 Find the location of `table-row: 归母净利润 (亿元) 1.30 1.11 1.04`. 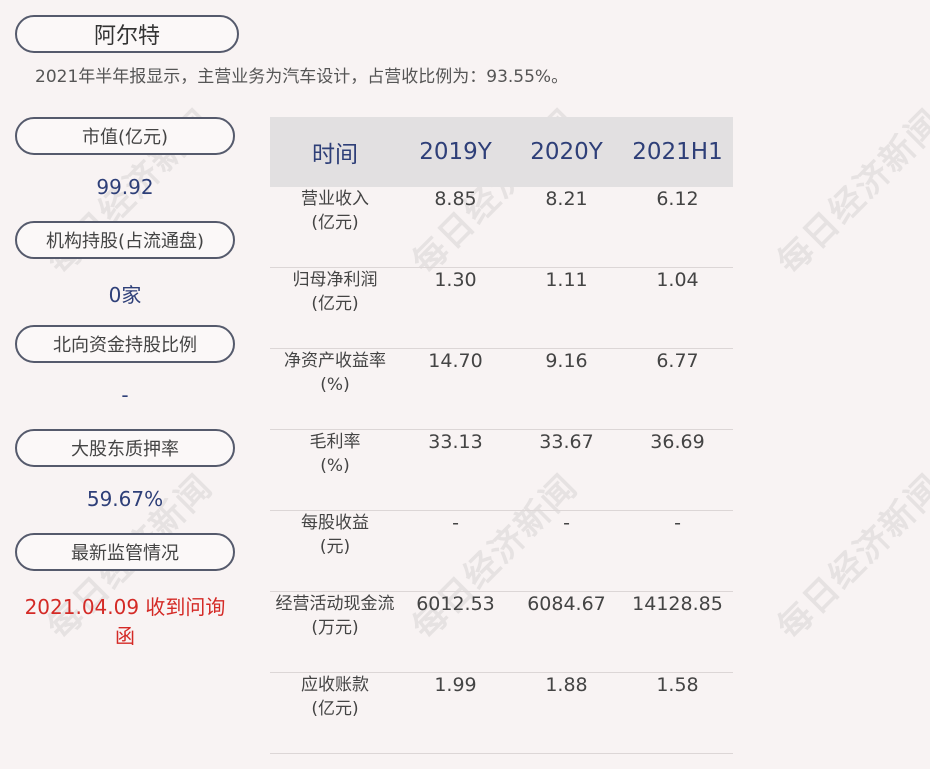

table-row: 归母净利润 (亿元) 1.30 1.11 1.04 is located at coordinates (501, 308).